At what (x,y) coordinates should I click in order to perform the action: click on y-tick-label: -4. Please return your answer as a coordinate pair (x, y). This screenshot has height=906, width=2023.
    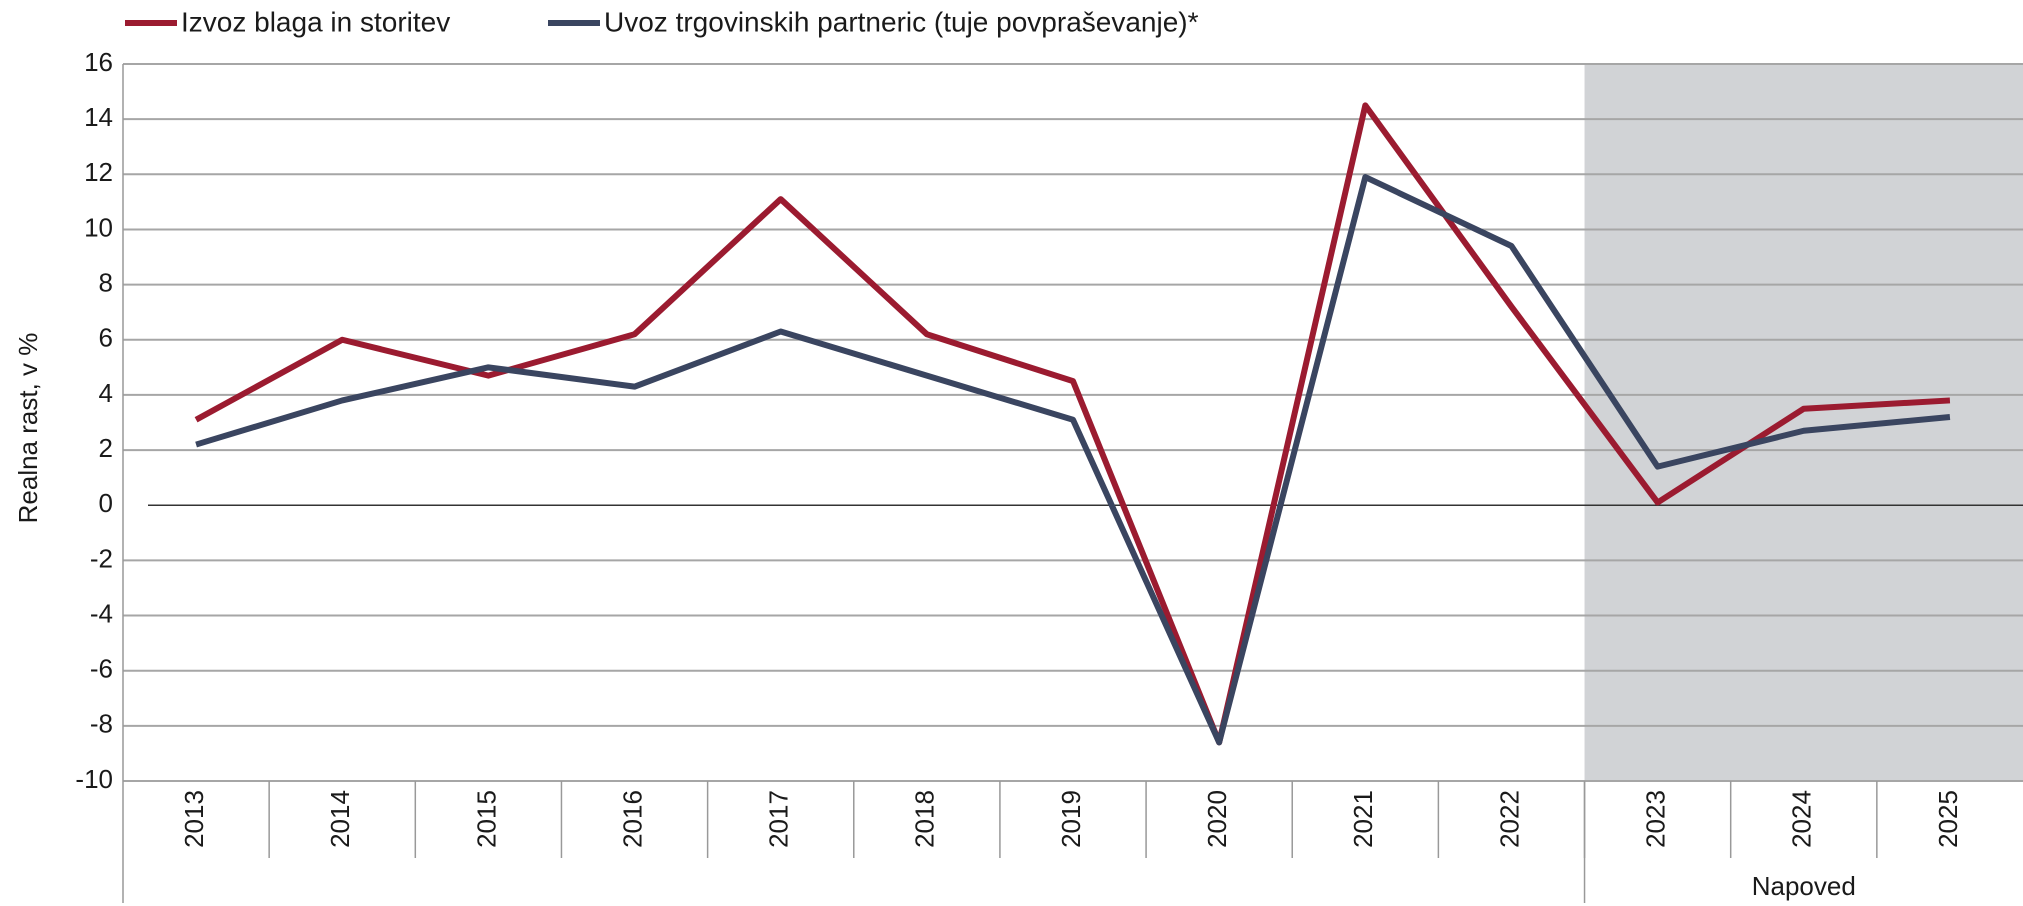
    Looking at the image, I should click on (101, 613).